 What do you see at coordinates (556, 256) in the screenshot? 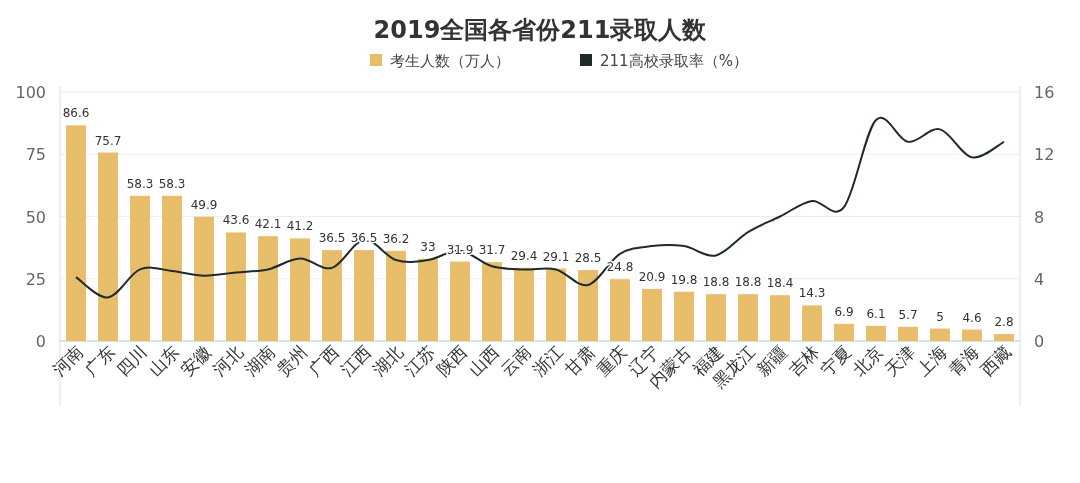
I see `data-label: 29.1` at bounding box center [556, 256].